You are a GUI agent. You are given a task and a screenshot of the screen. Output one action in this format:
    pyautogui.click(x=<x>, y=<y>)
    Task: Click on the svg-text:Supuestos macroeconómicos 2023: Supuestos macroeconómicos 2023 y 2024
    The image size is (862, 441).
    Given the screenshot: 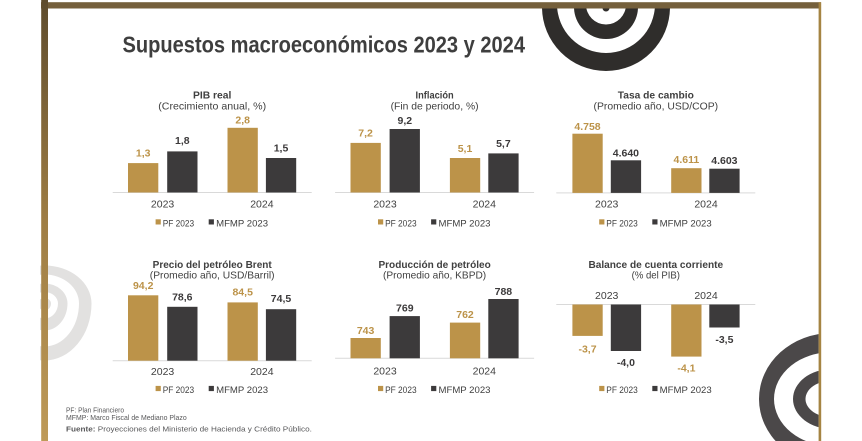 What is the action you would take?
    pyautogui.click(x=324, y=45)
    